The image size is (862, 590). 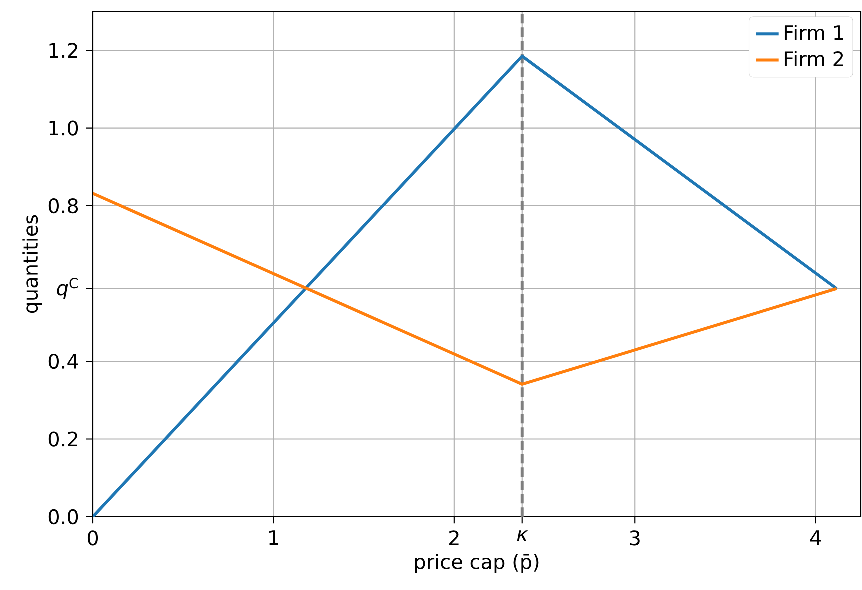 What do you see at coordinates (63, 517) in the screenshot?
I see `y-tick-label: 0.0` at bounding box center [63, 517].